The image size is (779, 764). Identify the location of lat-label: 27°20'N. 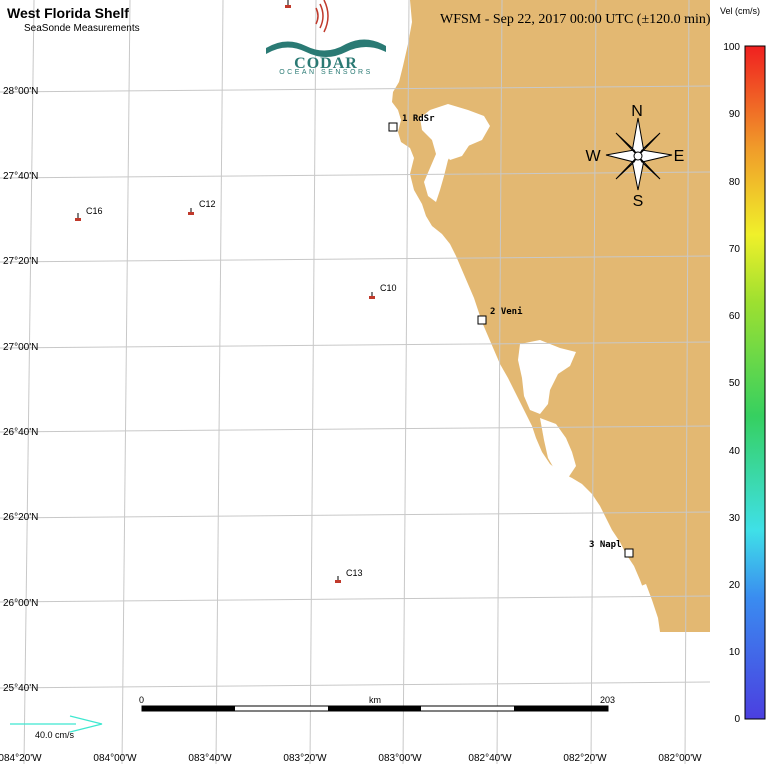
(20, 261).